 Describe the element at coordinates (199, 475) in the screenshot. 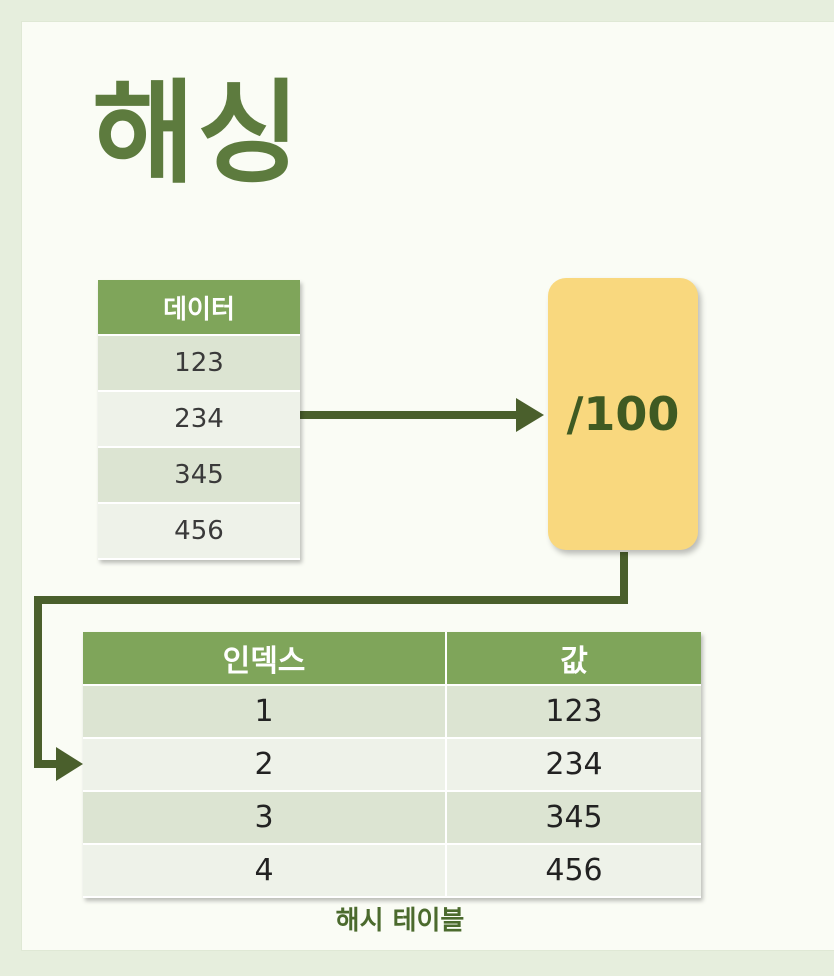

I see `data-cell: 345` at that location.